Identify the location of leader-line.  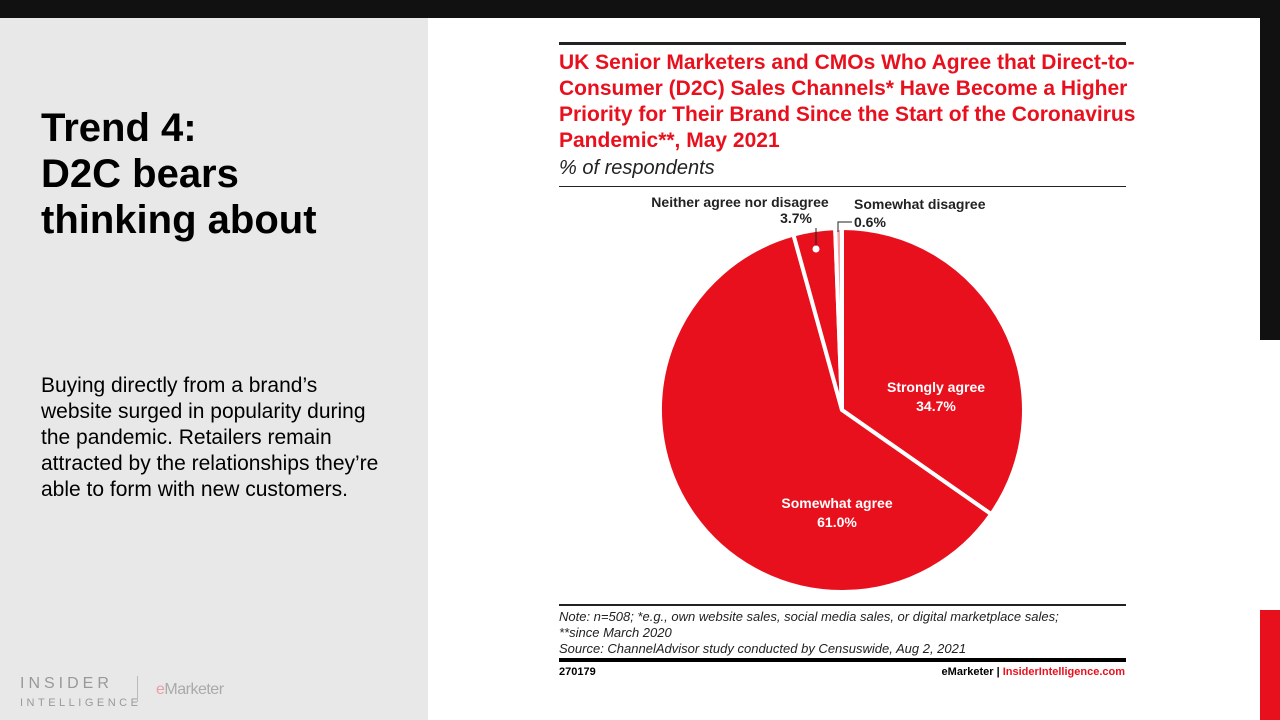
(844, 226).